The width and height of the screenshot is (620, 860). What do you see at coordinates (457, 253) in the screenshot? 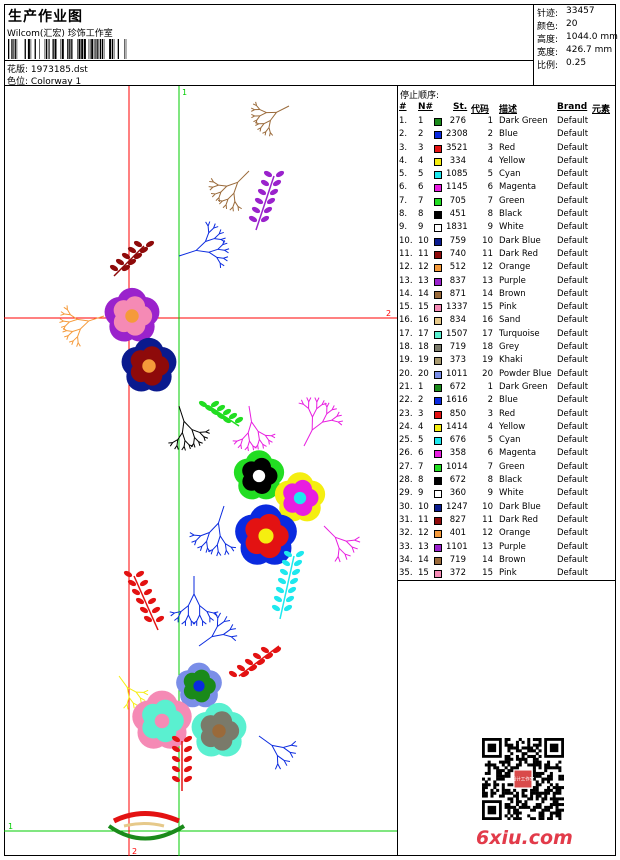
I see `stop-stitches: 740` at bounding box center [457, 253].